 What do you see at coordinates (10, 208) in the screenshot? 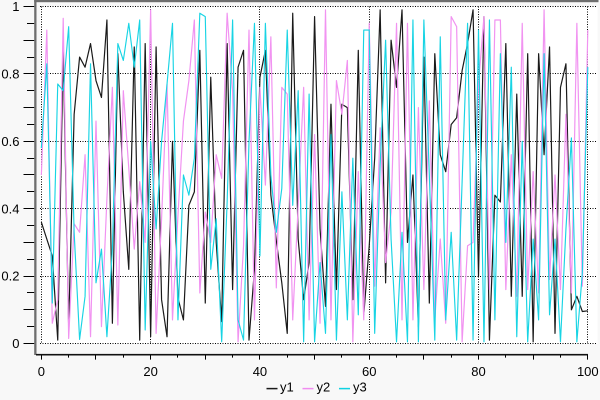
I see `svg-text: 0.4` at bounding box center [10, 208].